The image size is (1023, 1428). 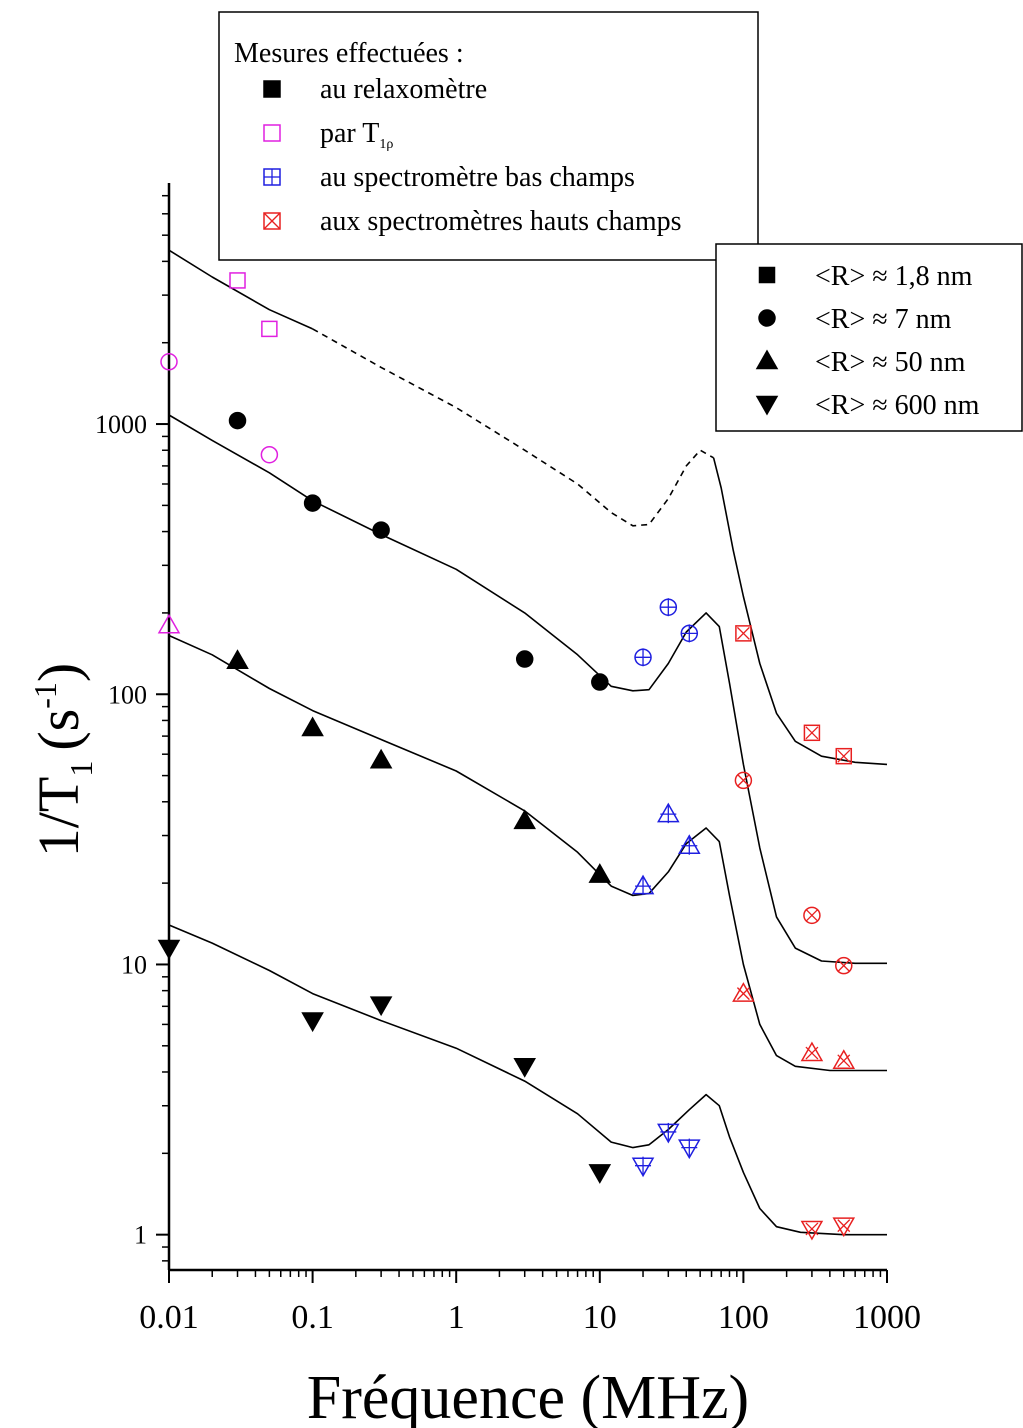 I want to click on y-ticks: 1 10 100 1000, so click(x=132, y=728).